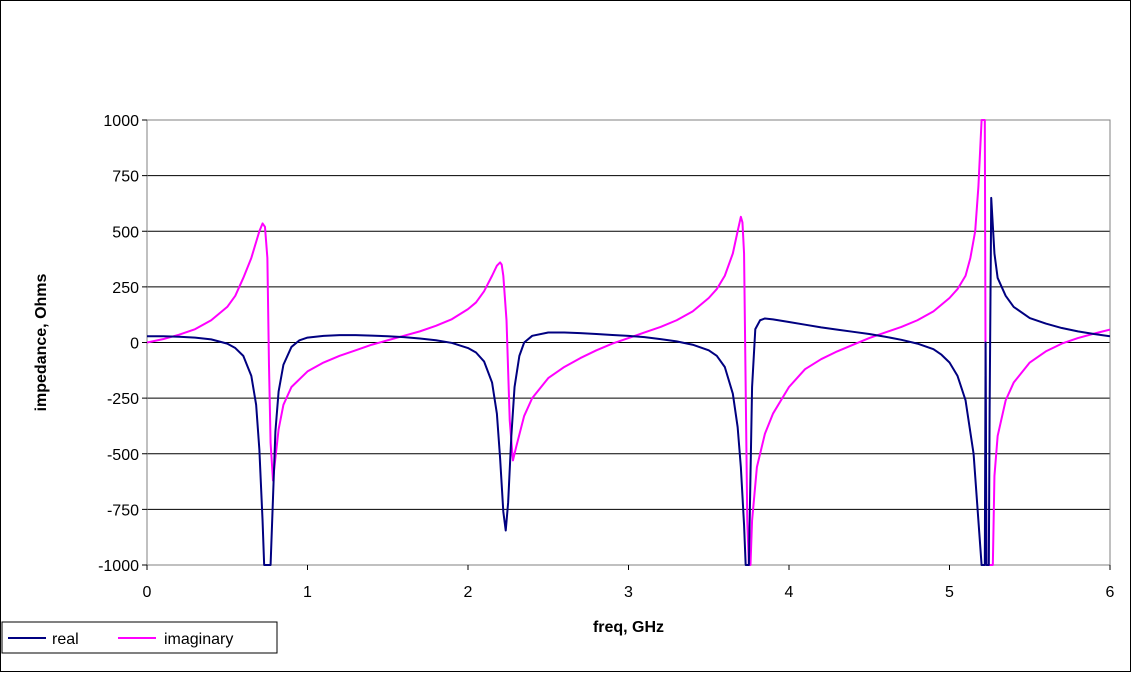  What do you see at coordinates (121, 121) in the screenshot?
I see `y-tick-label: 1000` at bounding box center [121, 121].